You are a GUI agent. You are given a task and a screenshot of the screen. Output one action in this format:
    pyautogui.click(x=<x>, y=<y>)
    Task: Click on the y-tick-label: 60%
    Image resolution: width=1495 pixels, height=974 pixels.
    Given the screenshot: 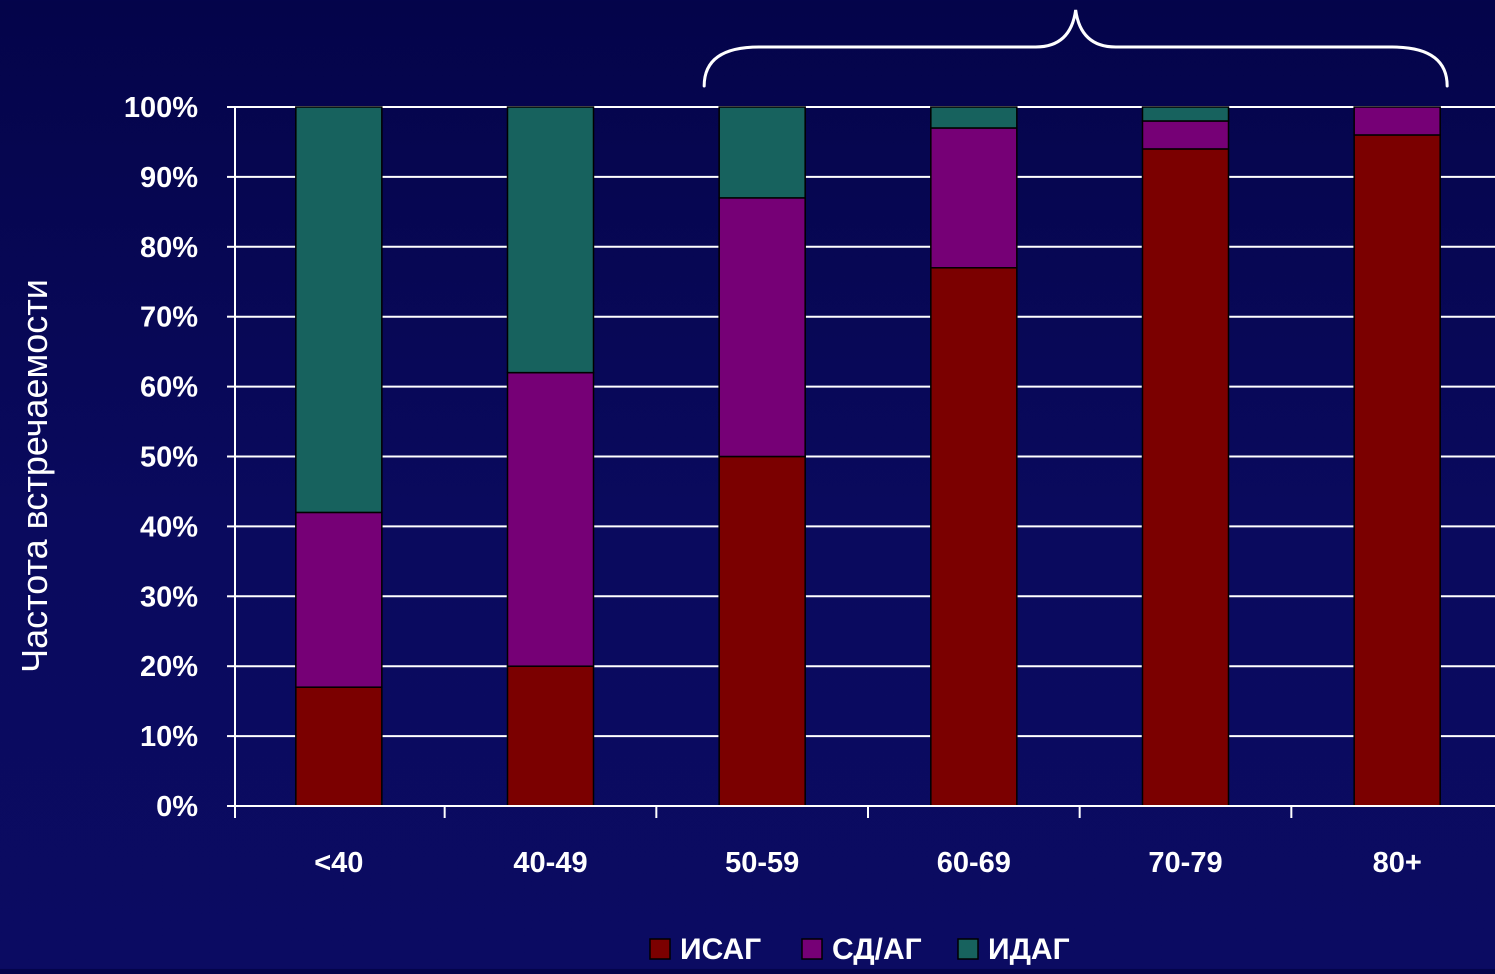 What is the action you would take?
    pyautogui.click(x=169, y=388)
    